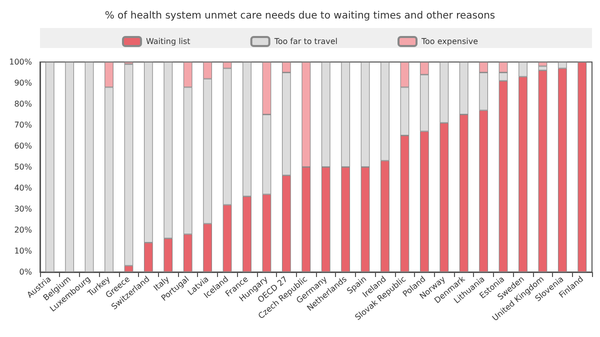 Image resolution: width=600 pixels, height=337 pixels. What do you see at coordinates (23, 209) in the screenshot?
I see `y-tick-label: 30%` at bounding box center [23, 209].